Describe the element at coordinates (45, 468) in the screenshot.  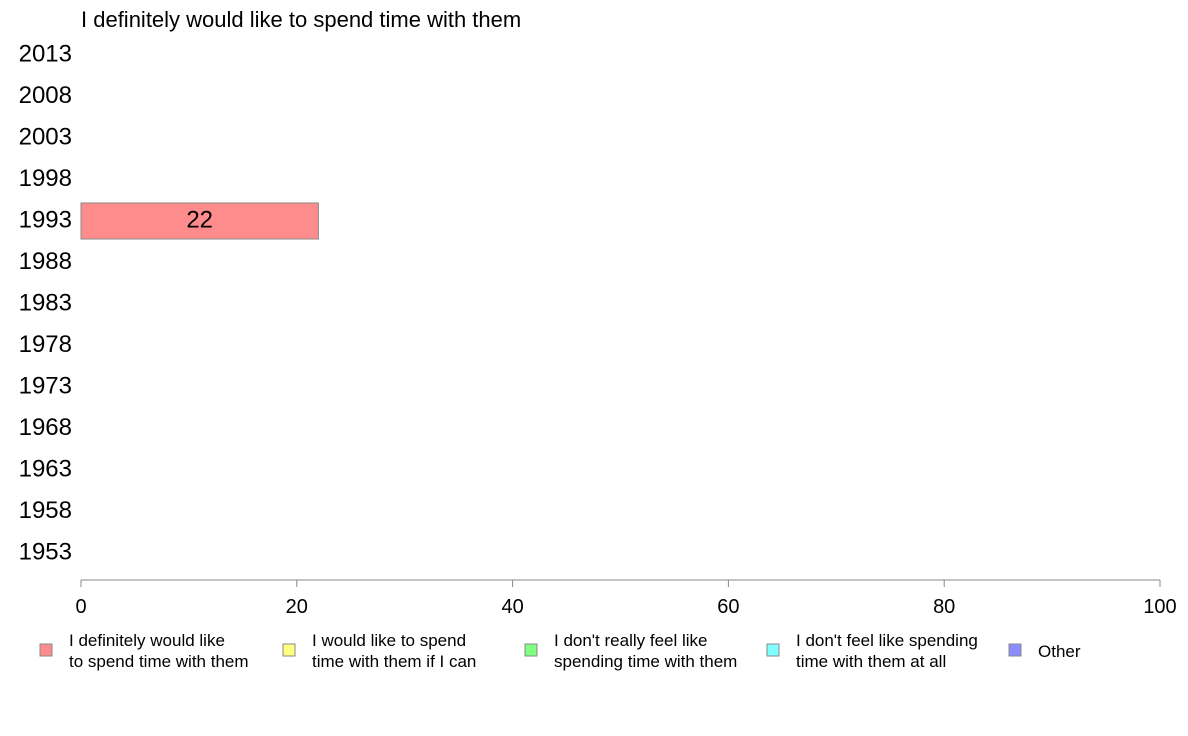
I see `y-tick-label: 1963` at that location.